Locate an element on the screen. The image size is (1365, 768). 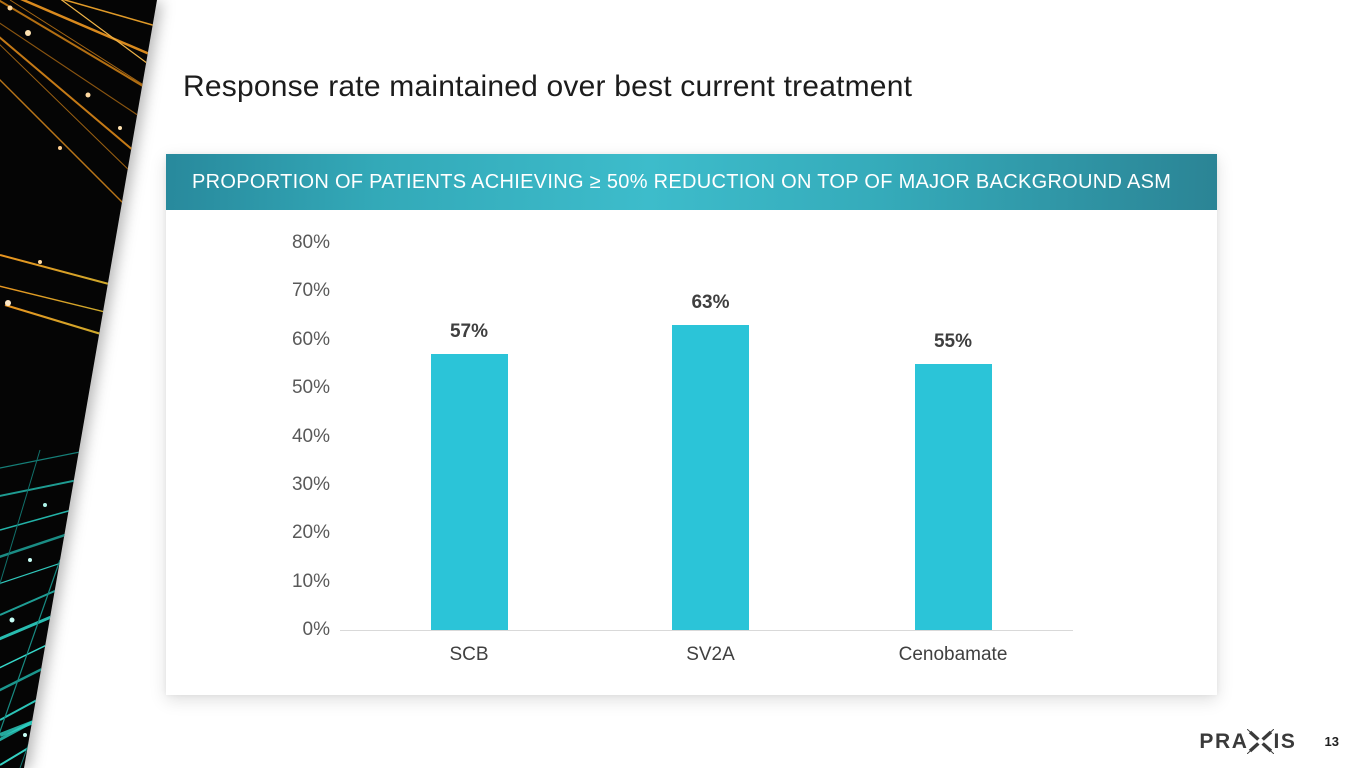
x-axis-line is located at coordinates (706, 630).